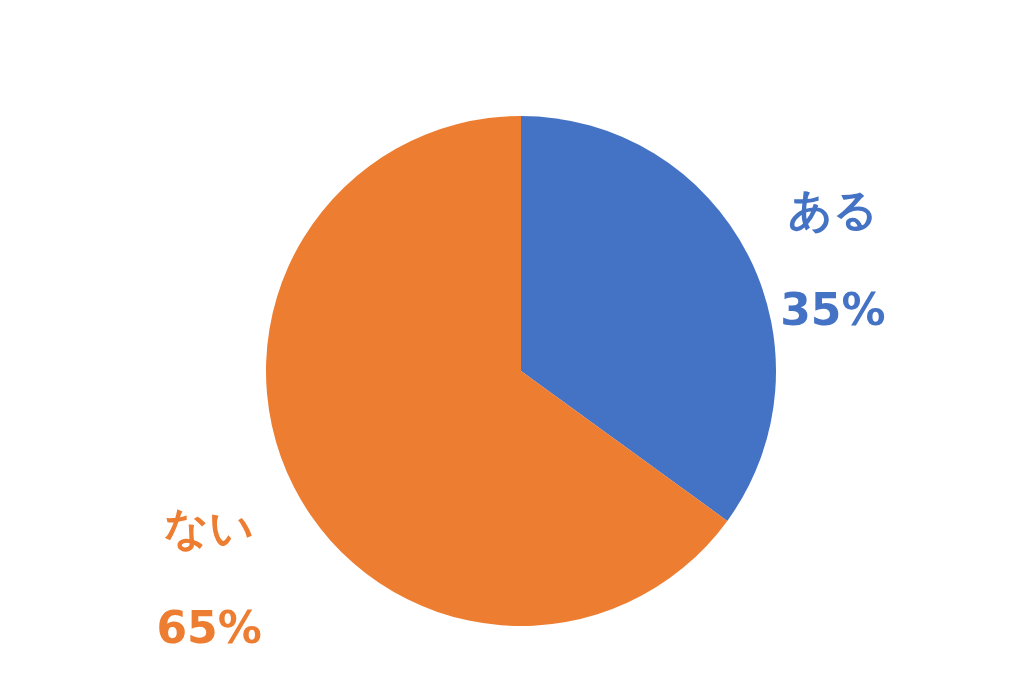  What do you see at coordinates (209, 527) in the screenshot?
I see `slice-label: ない` at bounding box center [209, 527].